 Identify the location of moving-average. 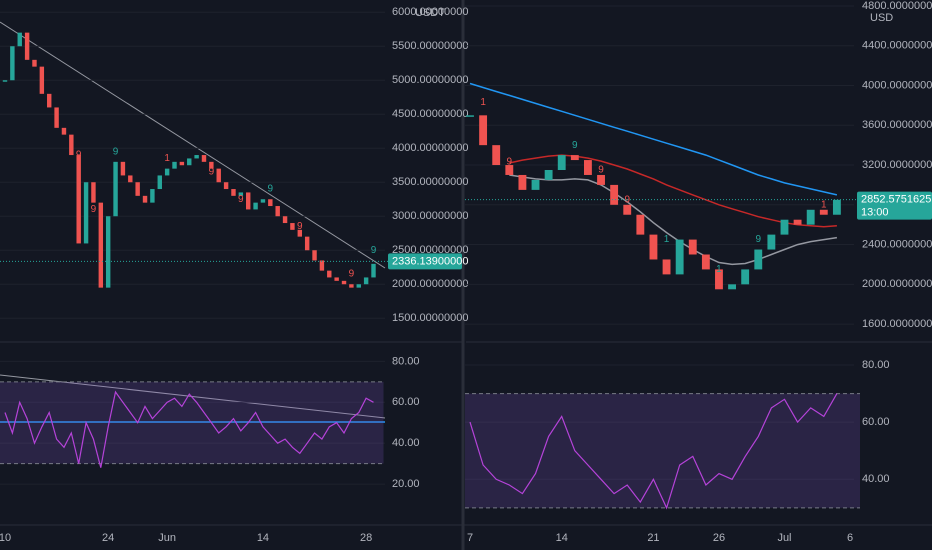
(653, 139).